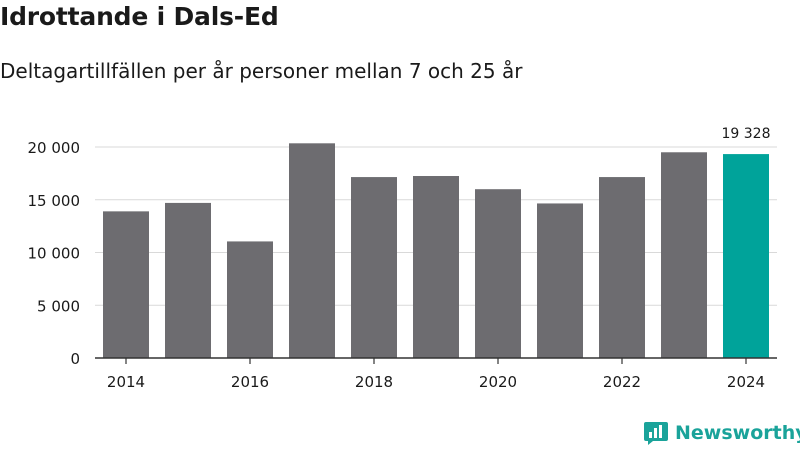 The image size is (800, 450). Describe the element at coordinates (54, 254) in the screenshot. I see `y-tick-label: 10 000` at that location.